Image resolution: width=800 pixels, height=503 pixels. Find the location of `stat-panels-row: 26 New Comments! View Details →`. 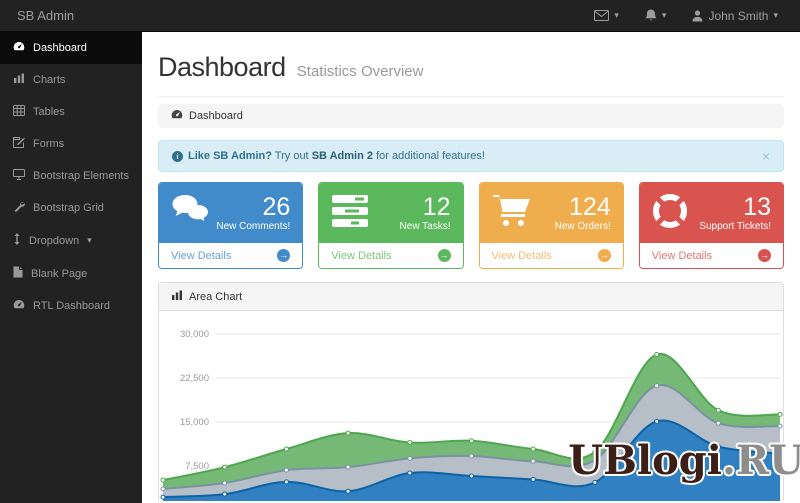

stat-panels-row: 26 New Comments! View Details → is located at coordinates (471, 225).